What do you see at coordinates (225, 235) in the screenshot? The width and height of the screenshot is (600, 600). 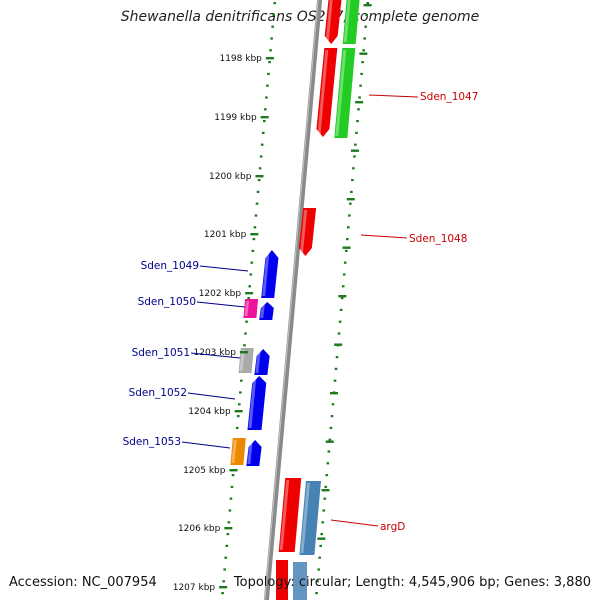 I see `scale-tick-label: 1201 kbp` at bounding box center [225, 235].